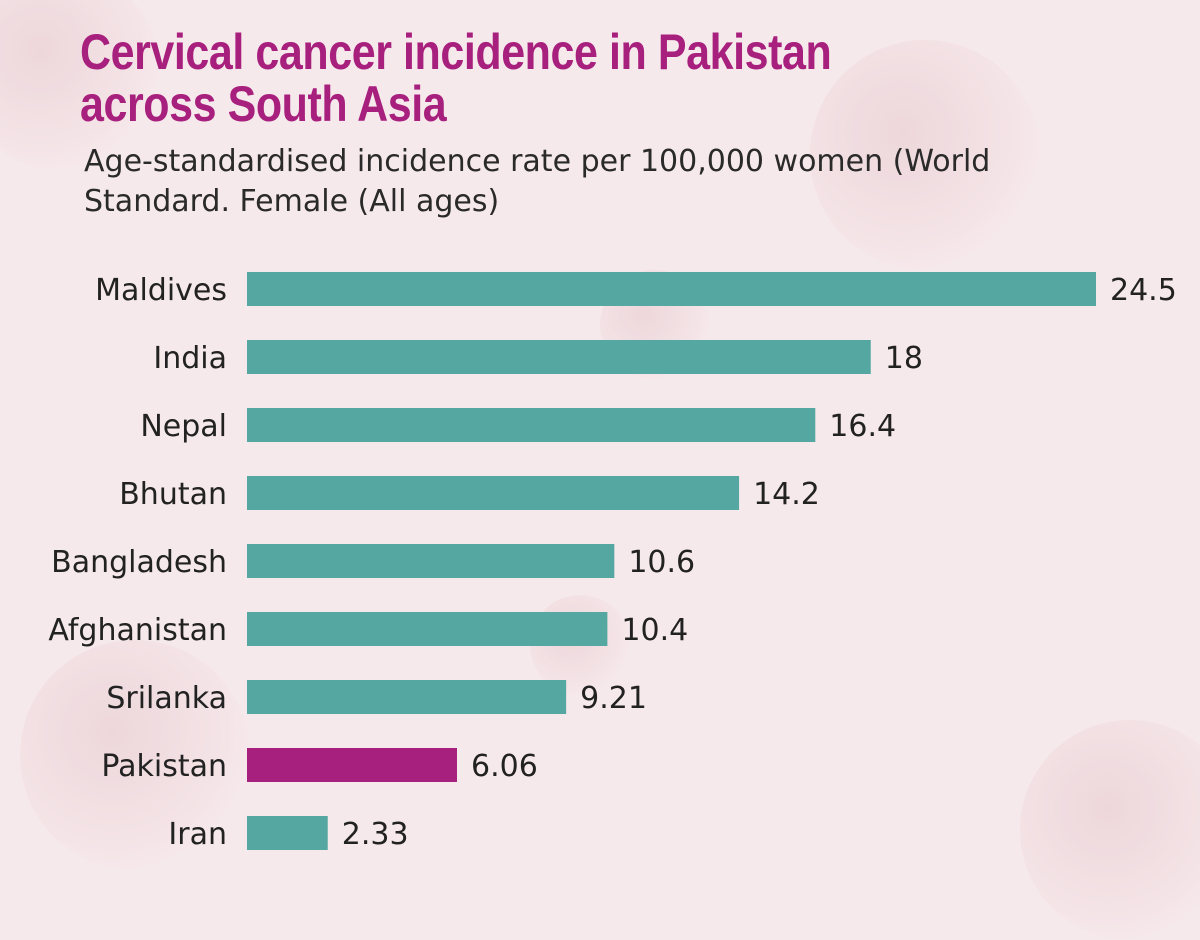  I want to click on value-label-pakistan: 6.06, so click(504, 766).